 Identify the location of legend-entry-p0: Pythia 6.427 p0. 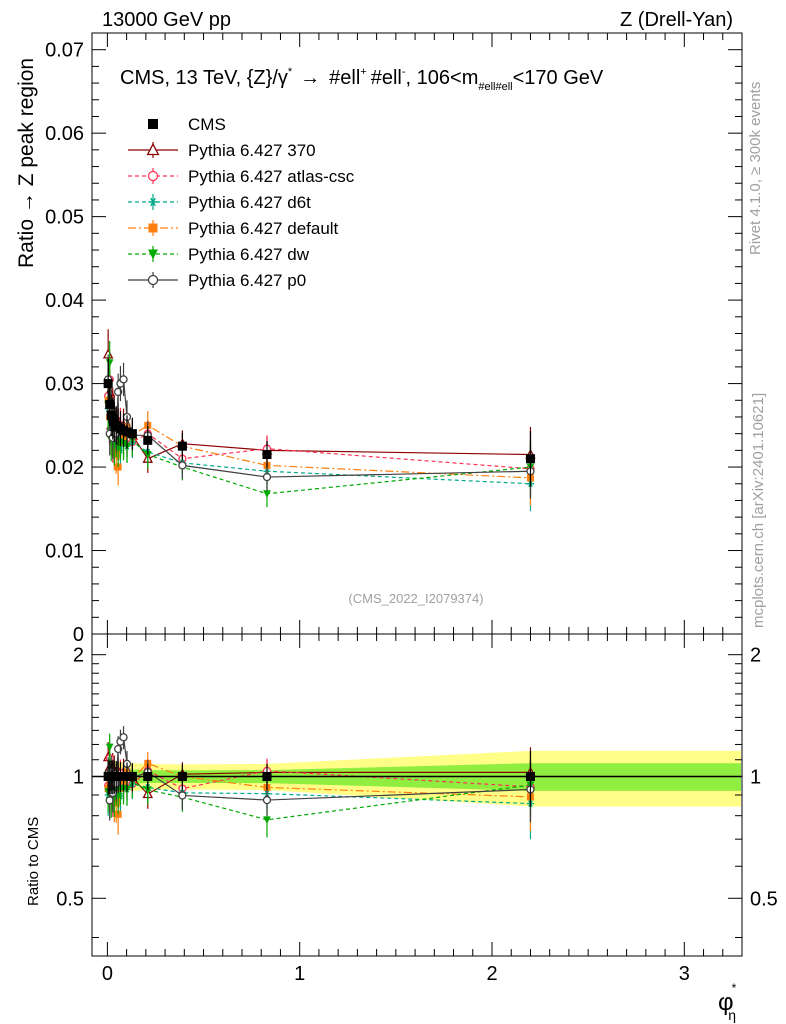
(217, 280).